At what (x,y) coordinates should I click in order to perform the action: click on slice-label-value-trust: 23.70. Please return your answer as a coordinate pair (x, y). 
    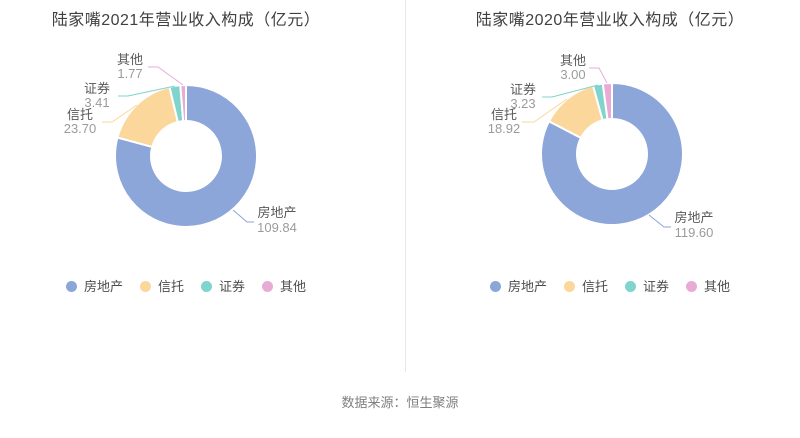
    Looking at the image, I should click on (80, 128).